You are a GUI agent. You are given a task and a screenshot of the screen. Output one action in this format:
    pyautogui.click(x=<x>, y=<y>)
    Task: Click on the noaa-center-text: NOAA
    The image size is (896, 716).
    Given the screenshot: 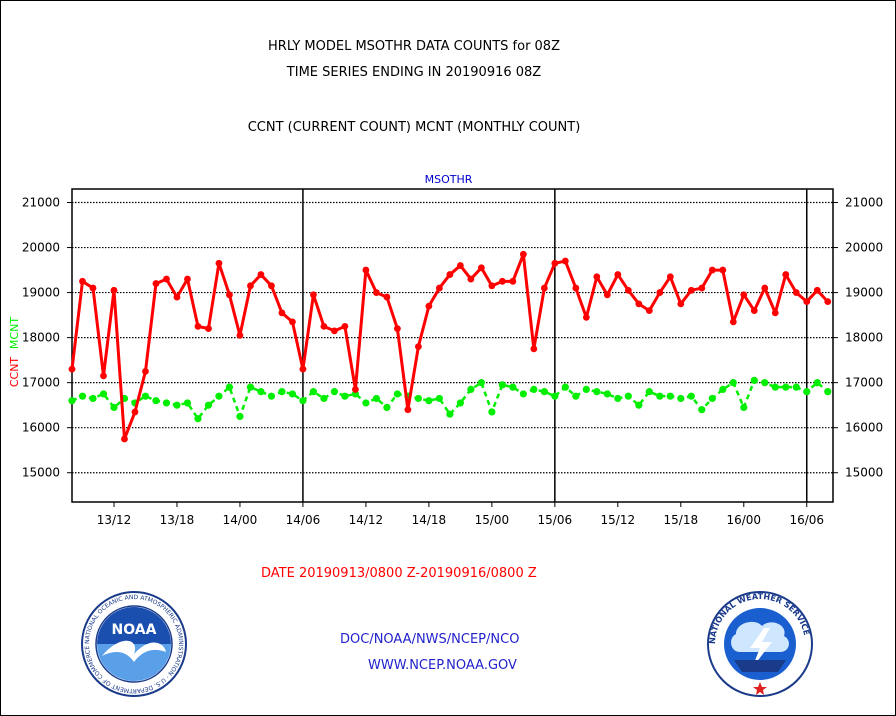 What is the action you would take?
    pyautogui.click(x=134, y=630)
    